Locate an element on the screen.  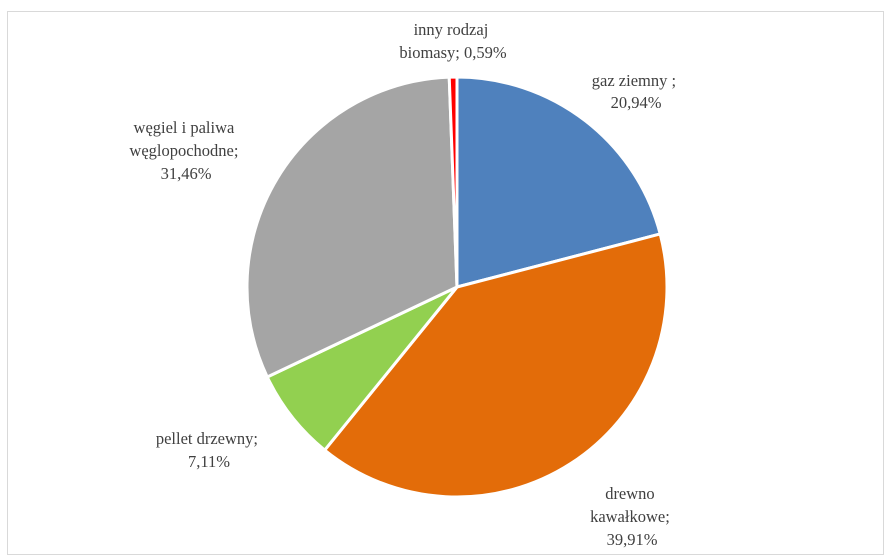
label-drewno-kawalkowe: drewno kawałkowe; 39,91% is located at coordinates (632, 516).